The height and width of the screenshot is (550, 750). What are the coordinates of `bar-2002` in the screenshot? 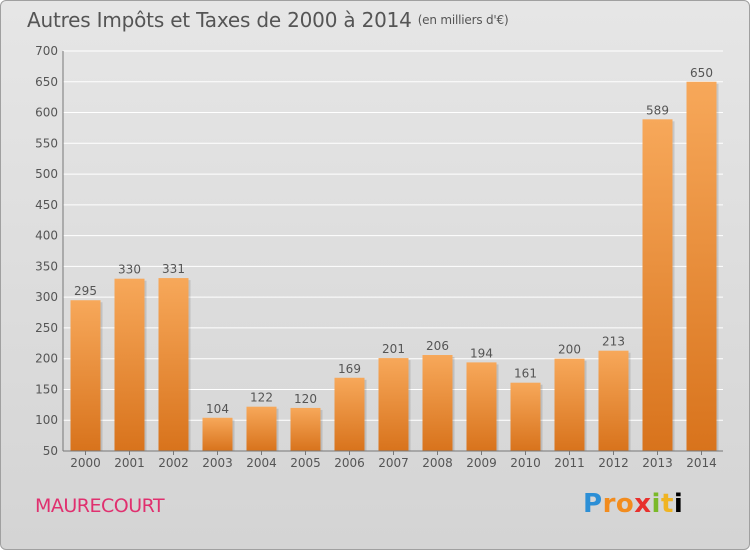 It's located at (173, 364).